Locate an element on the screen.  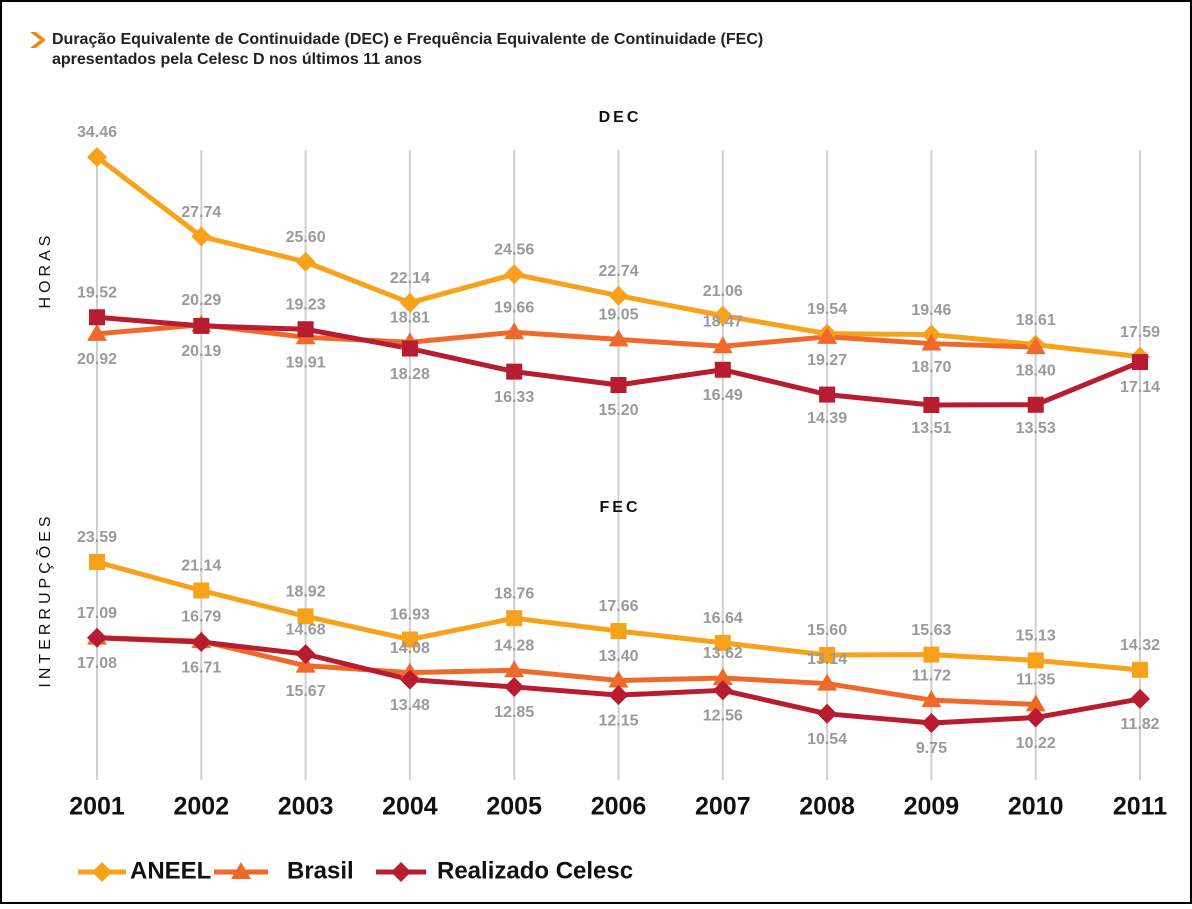
x-tick-label: 2007 is located at coordinates (723, 807).